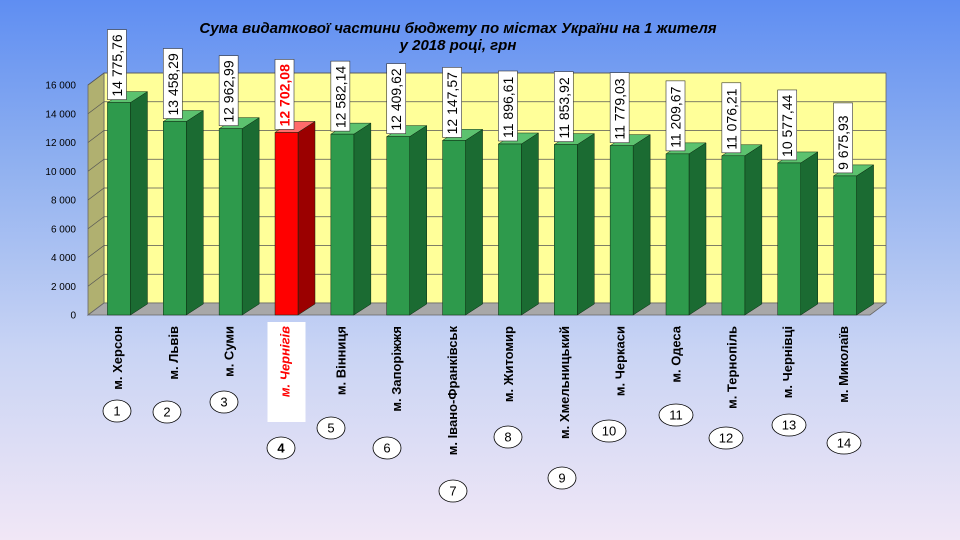  What do you see at coordinates (844, 443) in the screenshot?
I see `rank-number: 14` at bounding box center [844, 443].